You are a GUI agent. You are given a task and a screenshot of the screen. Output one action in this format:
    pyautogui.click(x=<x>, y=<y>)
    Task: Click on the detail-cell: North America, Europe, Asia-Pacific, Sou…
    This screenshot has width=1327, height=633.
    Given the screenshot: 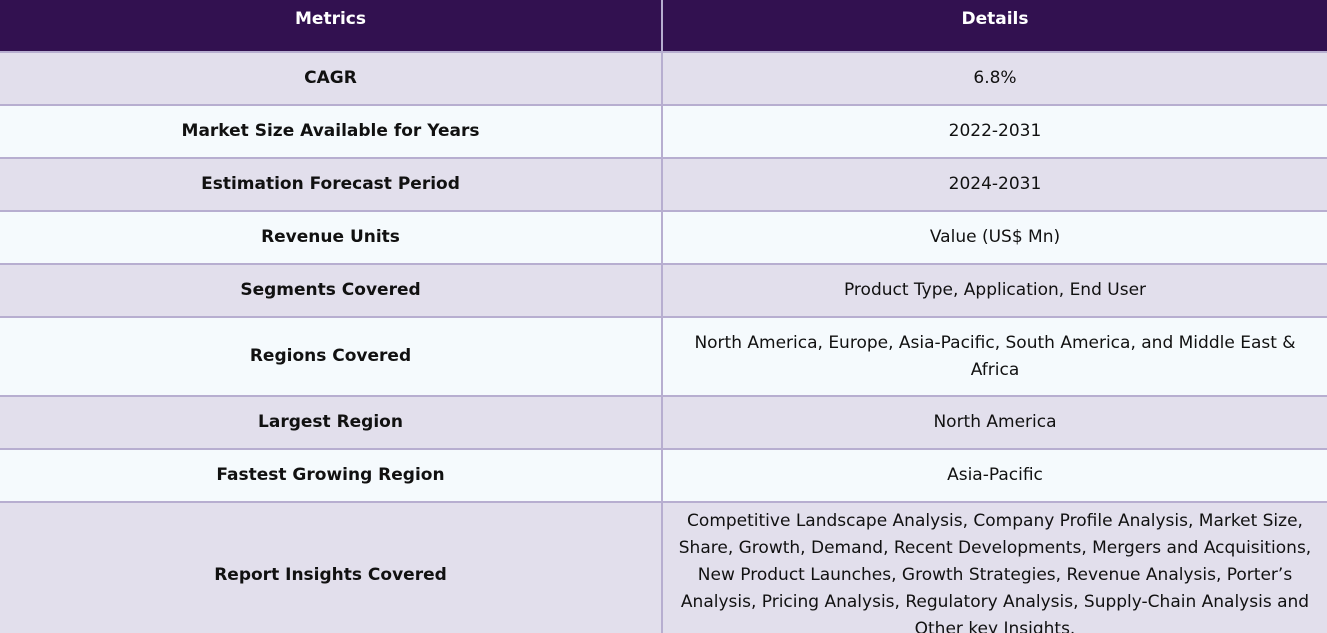 What is the action you would take?
    pyautogui.click(x=994, y=357)
    